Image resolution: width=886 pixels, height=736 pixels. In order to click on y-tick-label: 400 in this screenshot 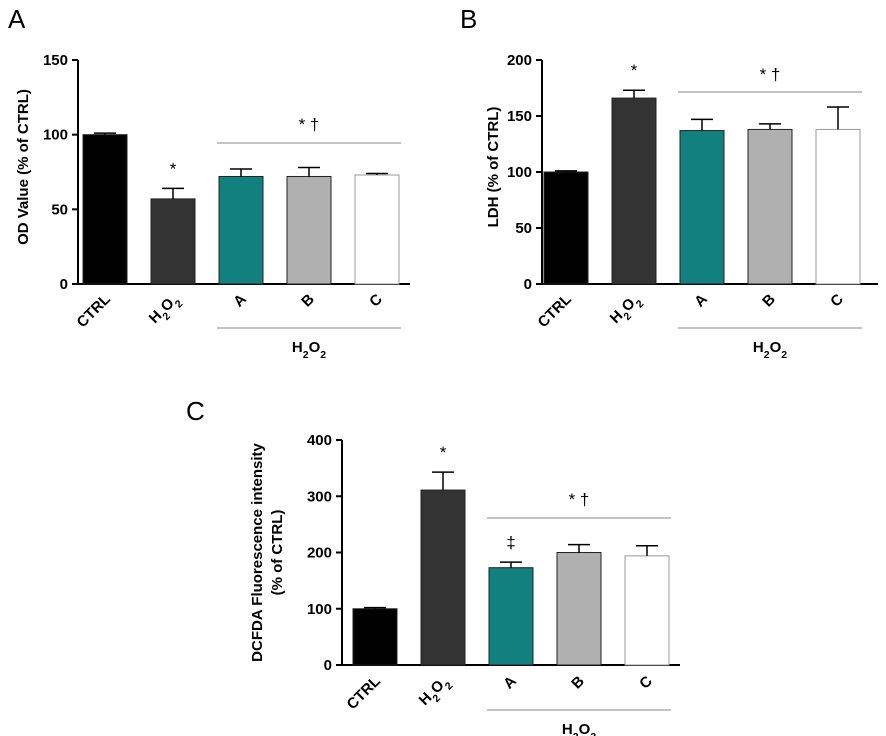, I will do `click(319, 440)`.